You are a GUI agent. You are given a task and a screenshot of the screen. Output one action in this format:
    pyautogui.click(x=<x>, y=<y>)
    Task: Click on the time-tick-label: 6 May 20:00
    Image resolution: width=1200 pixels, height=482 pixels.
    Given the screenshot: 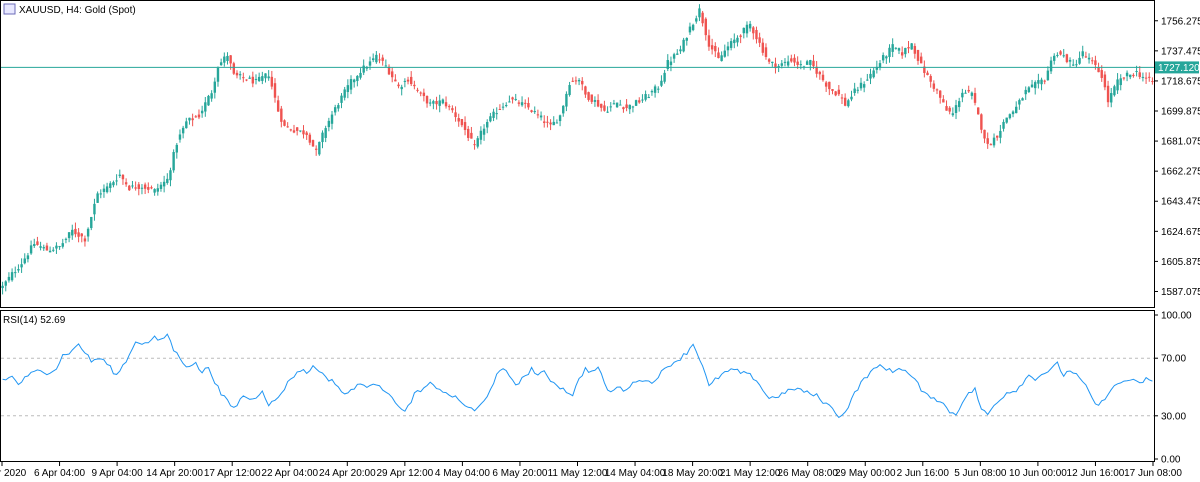 What is the action you would take?
    pyautogui.click(x=519, y=473)
    